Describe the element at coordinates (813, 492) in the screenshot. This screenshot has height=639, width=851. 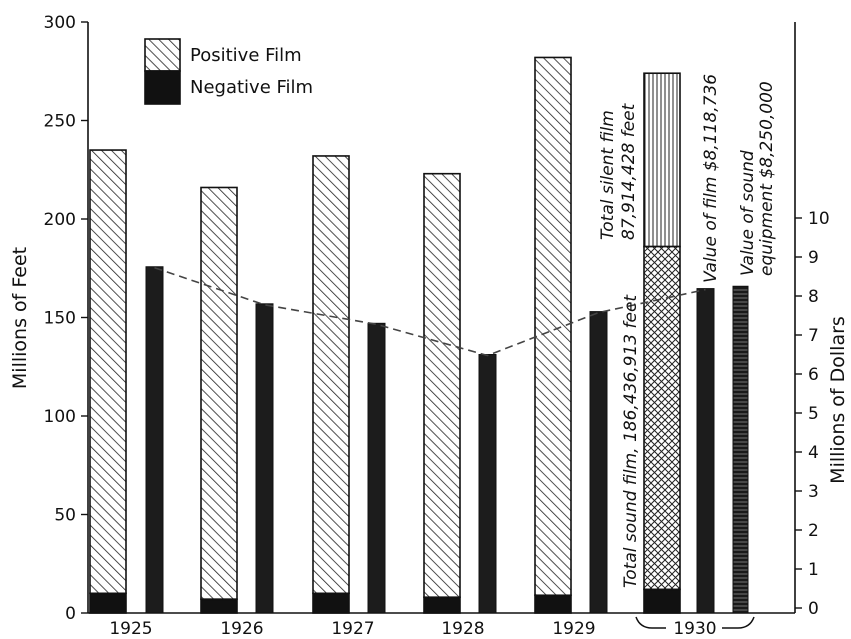
I see `y2-tick-label: 3` at that location.